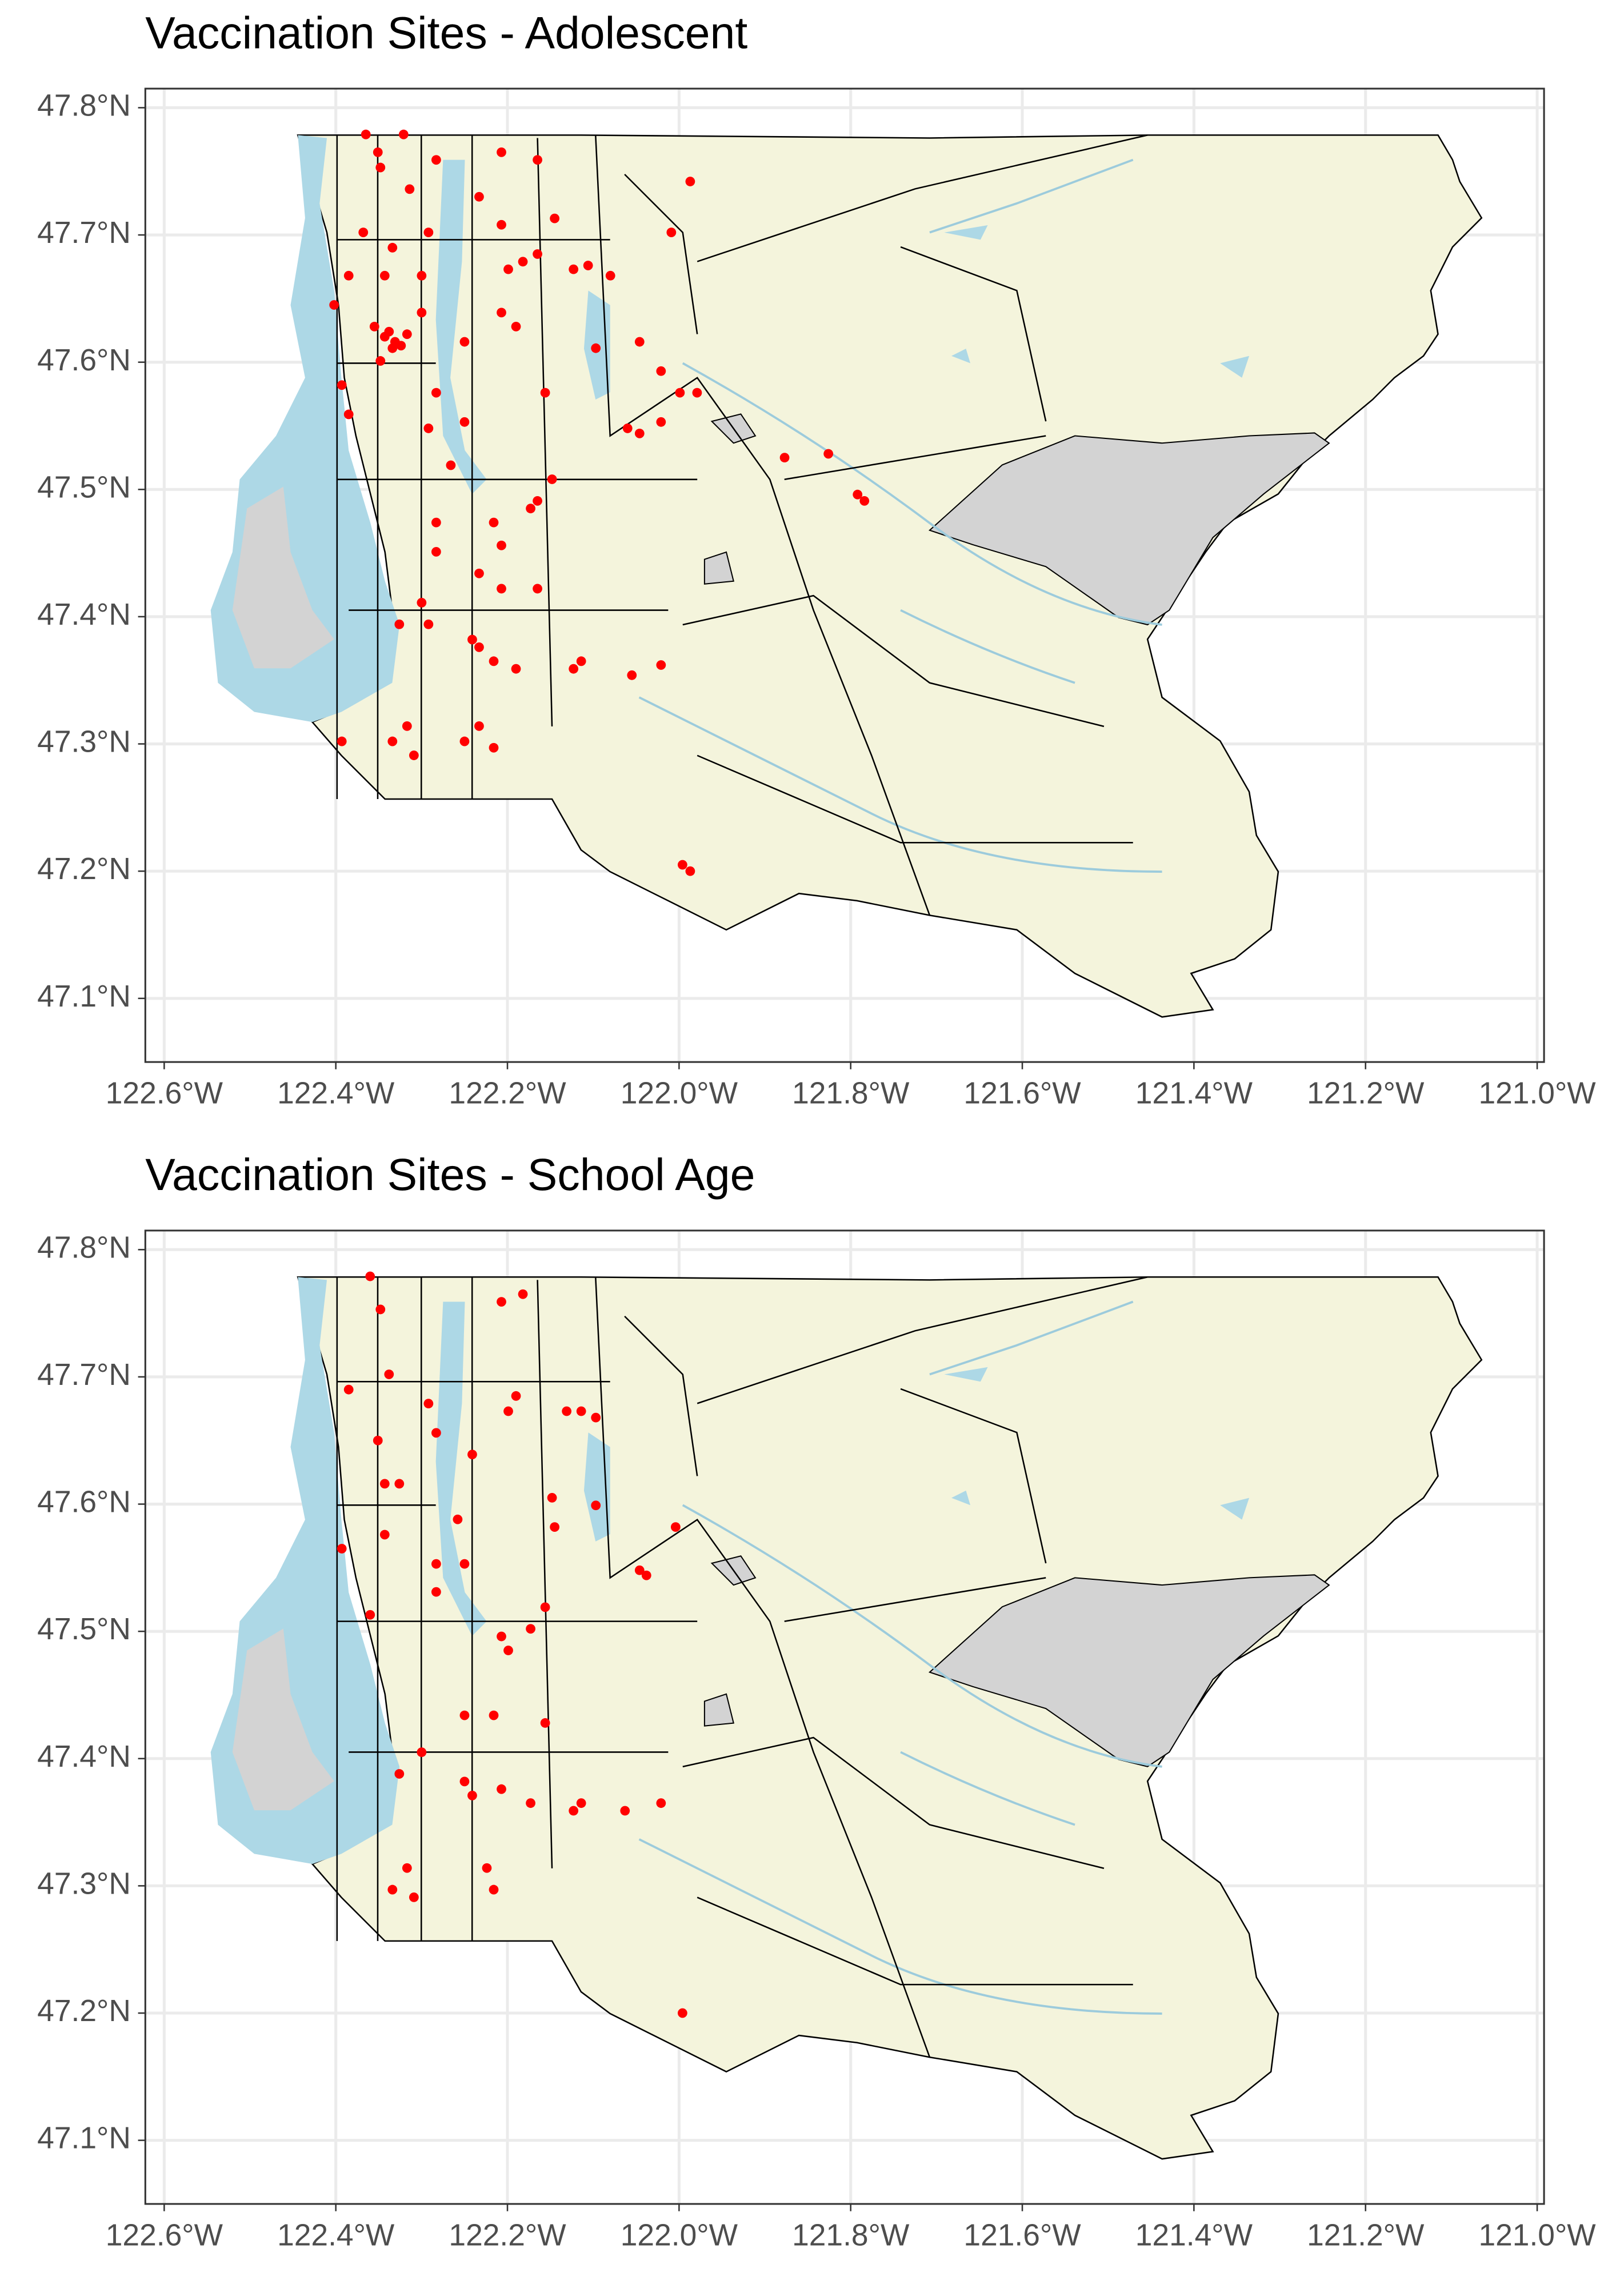 The image size is (1624, 2276). I want to click on y-tick-label: 47.8°N, so click(84, 106).